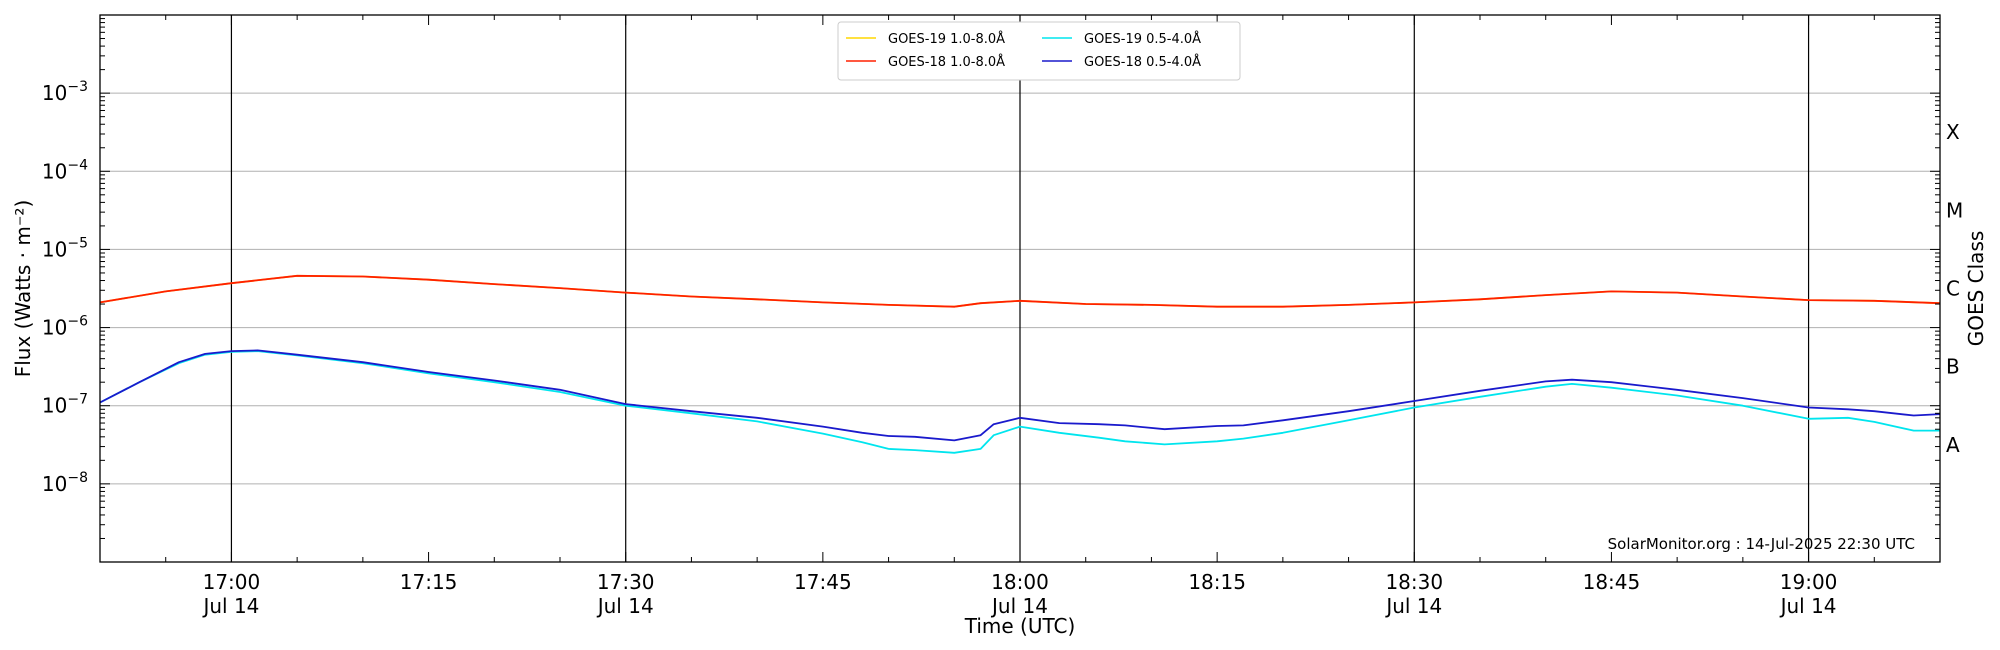 This screenshot has height=650, width=2000. Describe the element at coordinates (232, 582) in the screenshot. I see `x-tick-label: 17:00` at that location.